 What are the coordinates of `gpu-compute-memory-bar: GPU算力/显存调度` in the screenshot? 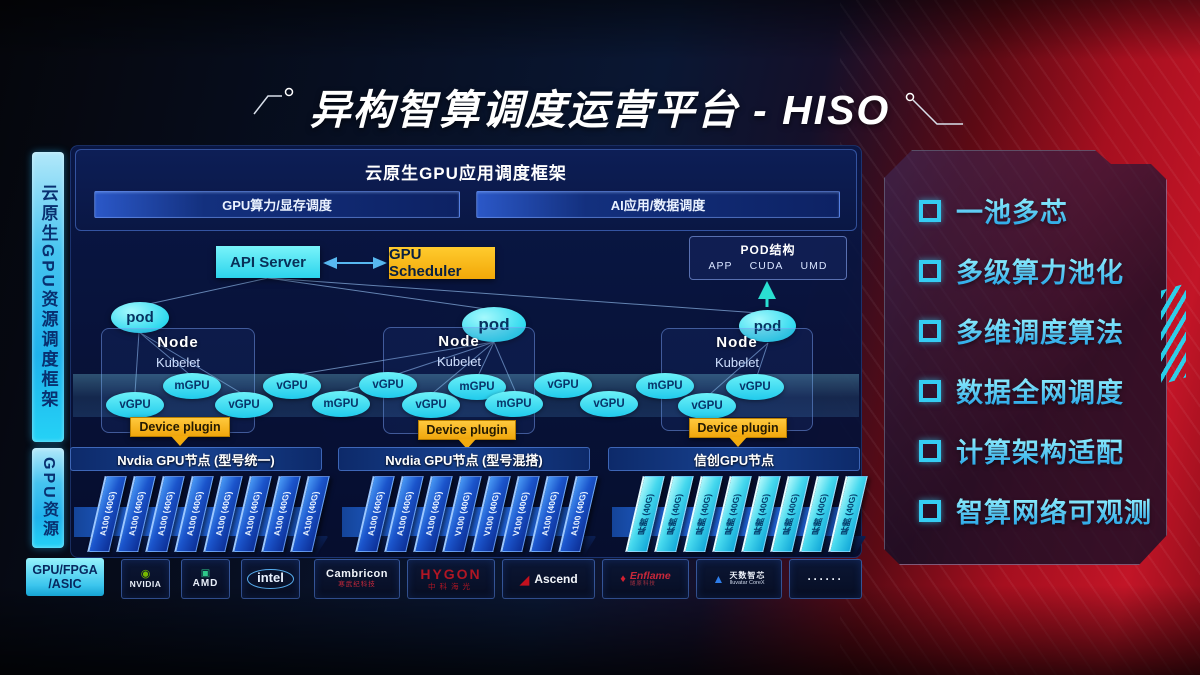 It's located at (277, 204).